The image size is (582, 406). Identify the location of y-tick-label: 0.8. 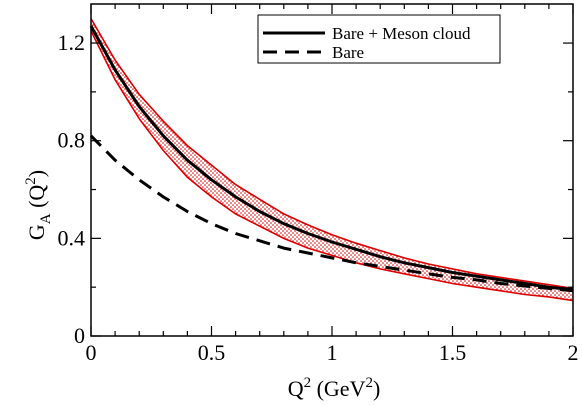
(72, 140).